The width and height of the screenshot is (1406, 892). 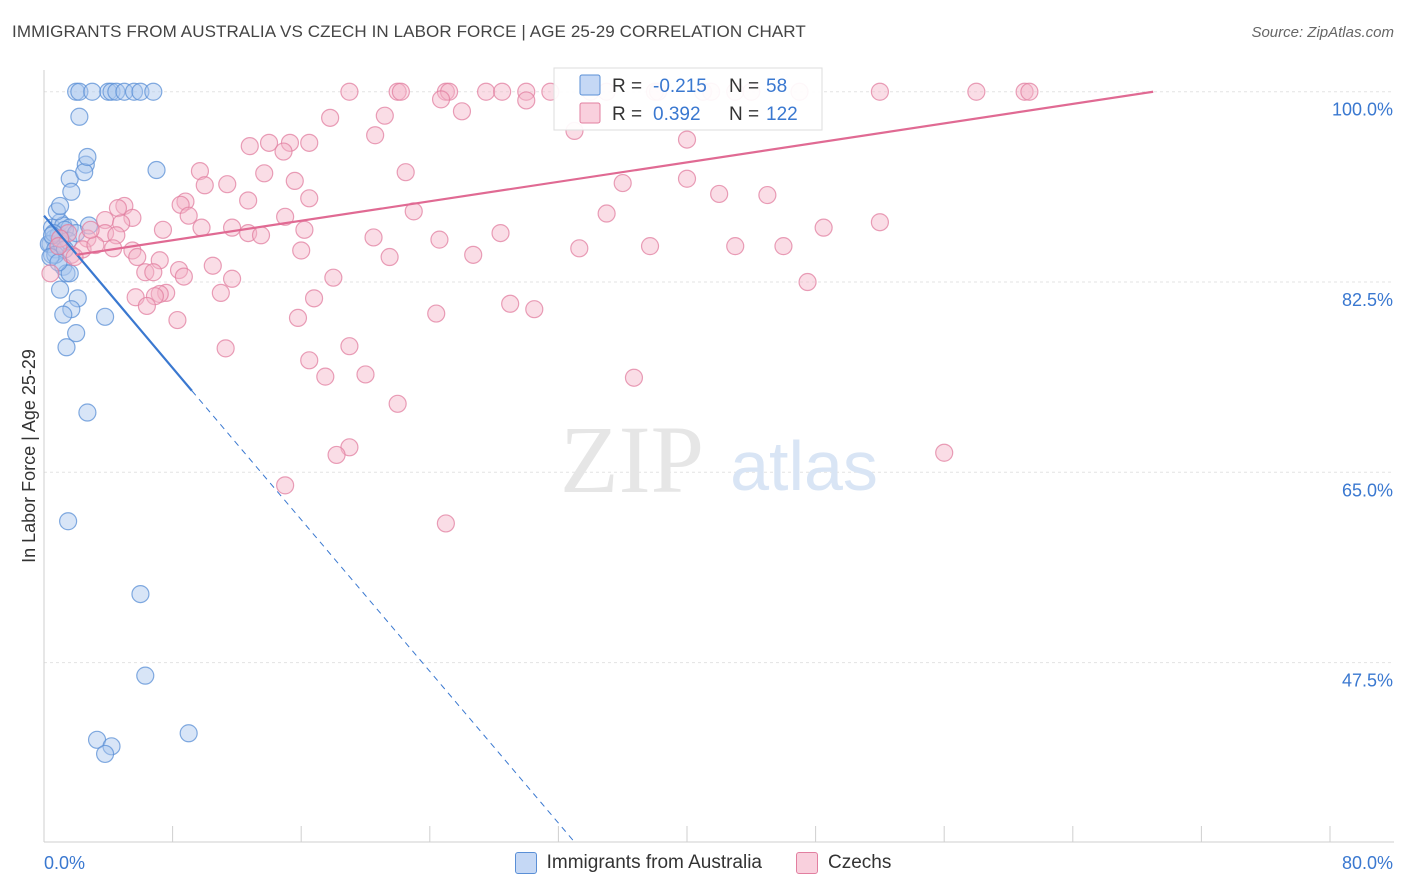 I want to click on stats-n-label-1: N =, so click(x=744, y=114).